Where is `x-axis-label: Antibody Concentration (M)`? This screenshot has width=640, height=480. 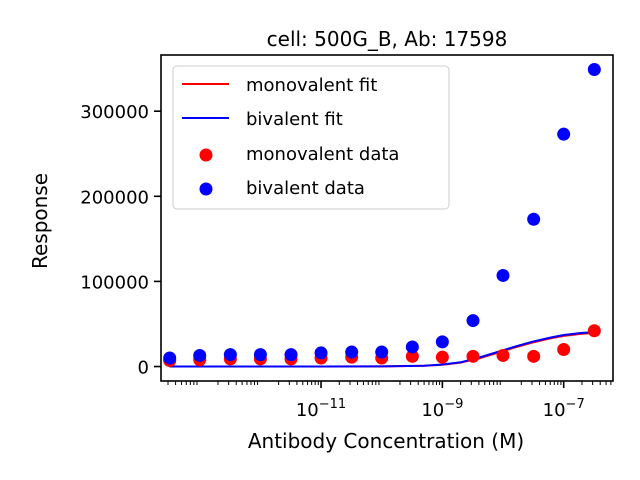 x-axis-label: Antibody Concentration (M) is located at coordinates (386, 441).